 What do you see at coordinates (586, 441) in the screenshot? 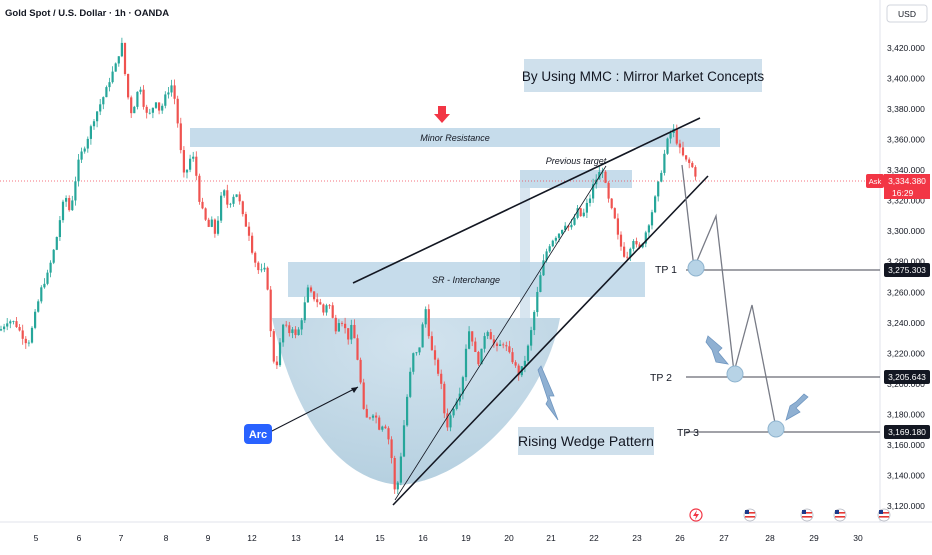
I see `wedge-label: Rising Wedge Pattern` at bounding box center [586, 441].